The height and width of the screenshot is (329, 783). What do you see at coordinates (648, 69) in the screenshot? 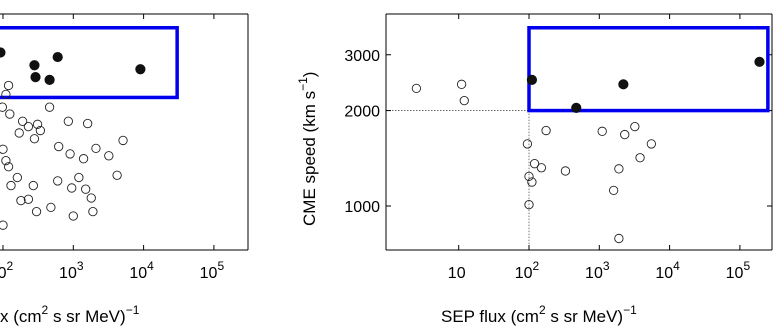
I see `highlight-box` at bounding box center [648, 69].